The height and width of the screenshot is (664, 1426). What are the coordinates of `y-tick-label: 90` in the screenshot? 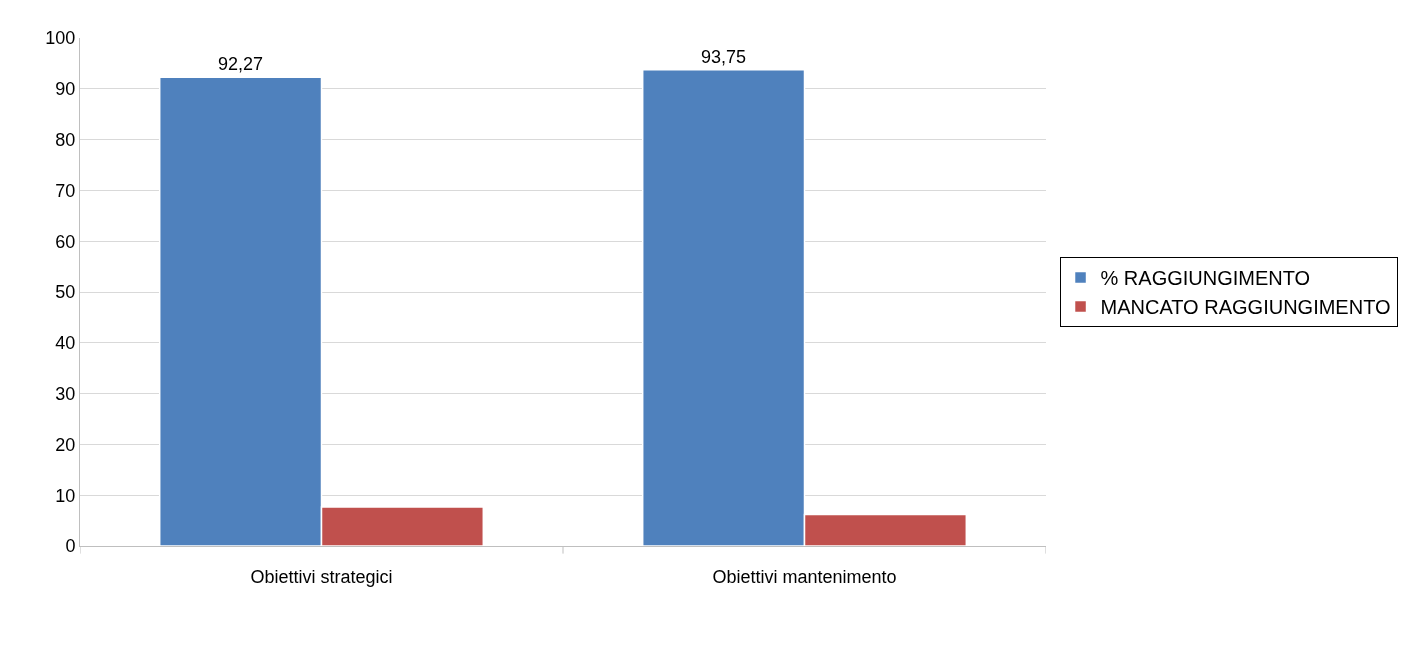 It's located at (65, 89).